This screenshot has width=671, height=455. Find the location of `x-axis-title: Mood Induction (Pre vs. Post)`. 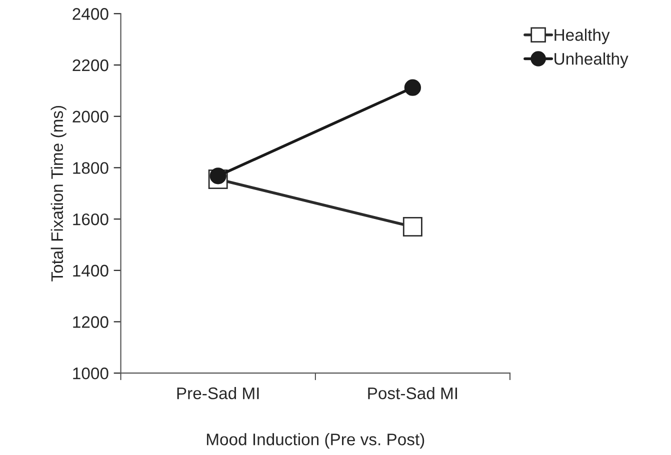

x-axis-title: Mood Induction (Pre vs. Post) is located at coordinates (315, 441).